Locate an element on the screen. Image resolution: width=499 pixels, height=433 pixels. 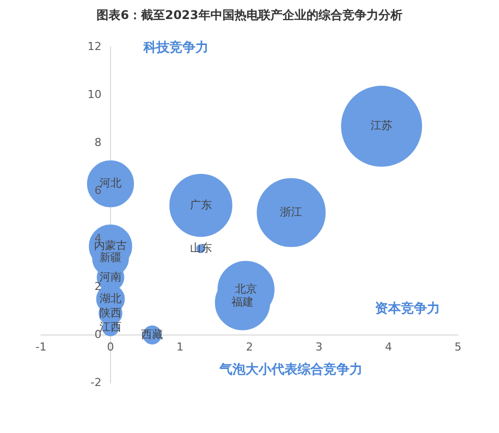
series-label: 新疆 is located at coordinates (111, 257).